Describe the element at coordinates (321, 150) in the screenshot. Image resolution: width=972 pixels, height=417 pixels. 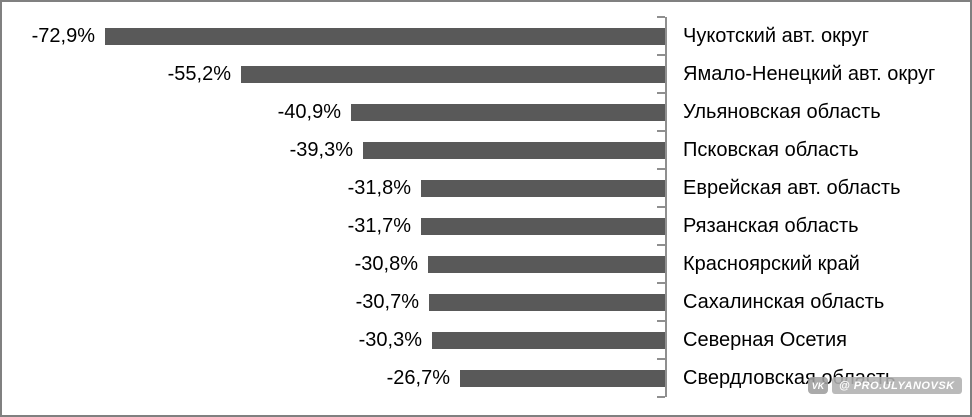
I see `value-label: -39,3%` at that location.